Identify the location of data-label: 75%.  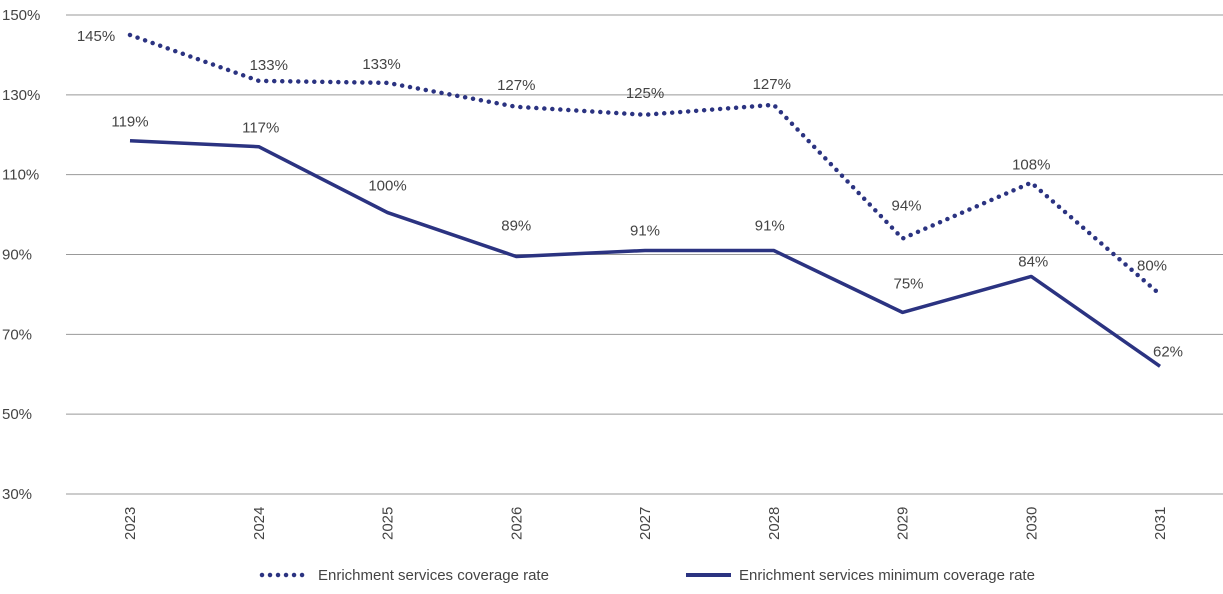
(908, 283).